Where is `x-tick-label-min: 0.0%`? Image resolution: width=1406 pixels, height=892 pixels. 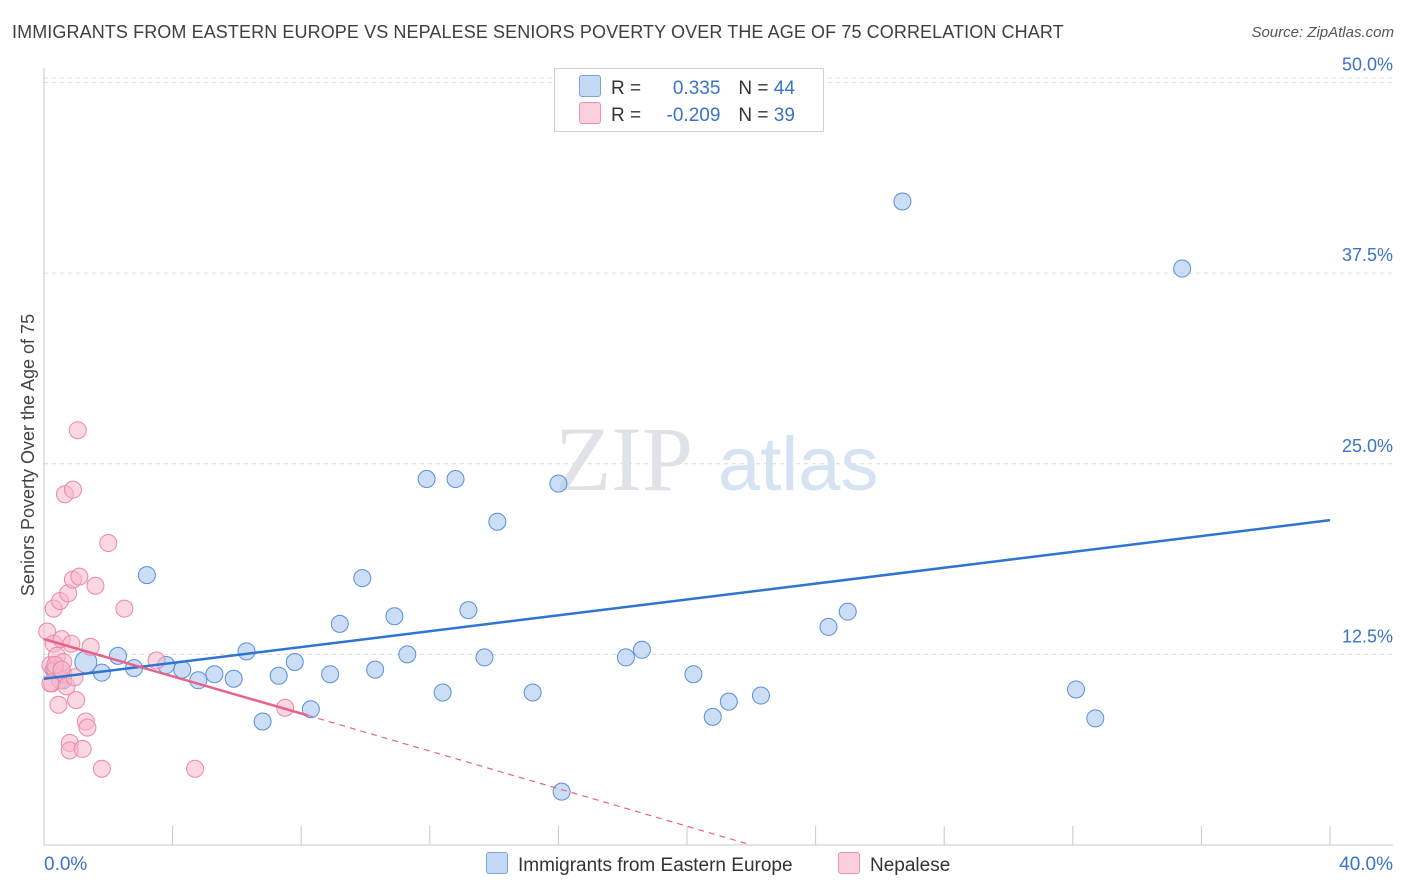 x-tick-label-min: 0.0% is located at coordinates (65, 864).